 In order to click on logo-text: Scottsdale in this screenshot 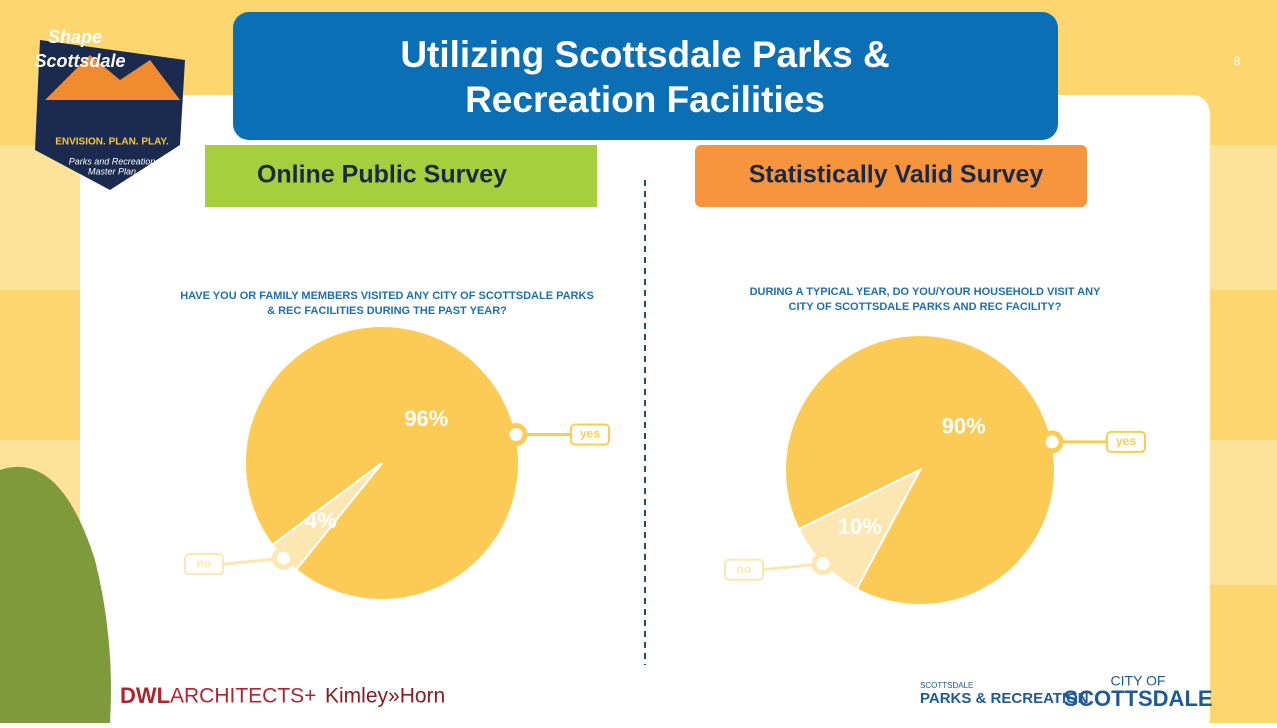, I will do `click(79, 61)`.